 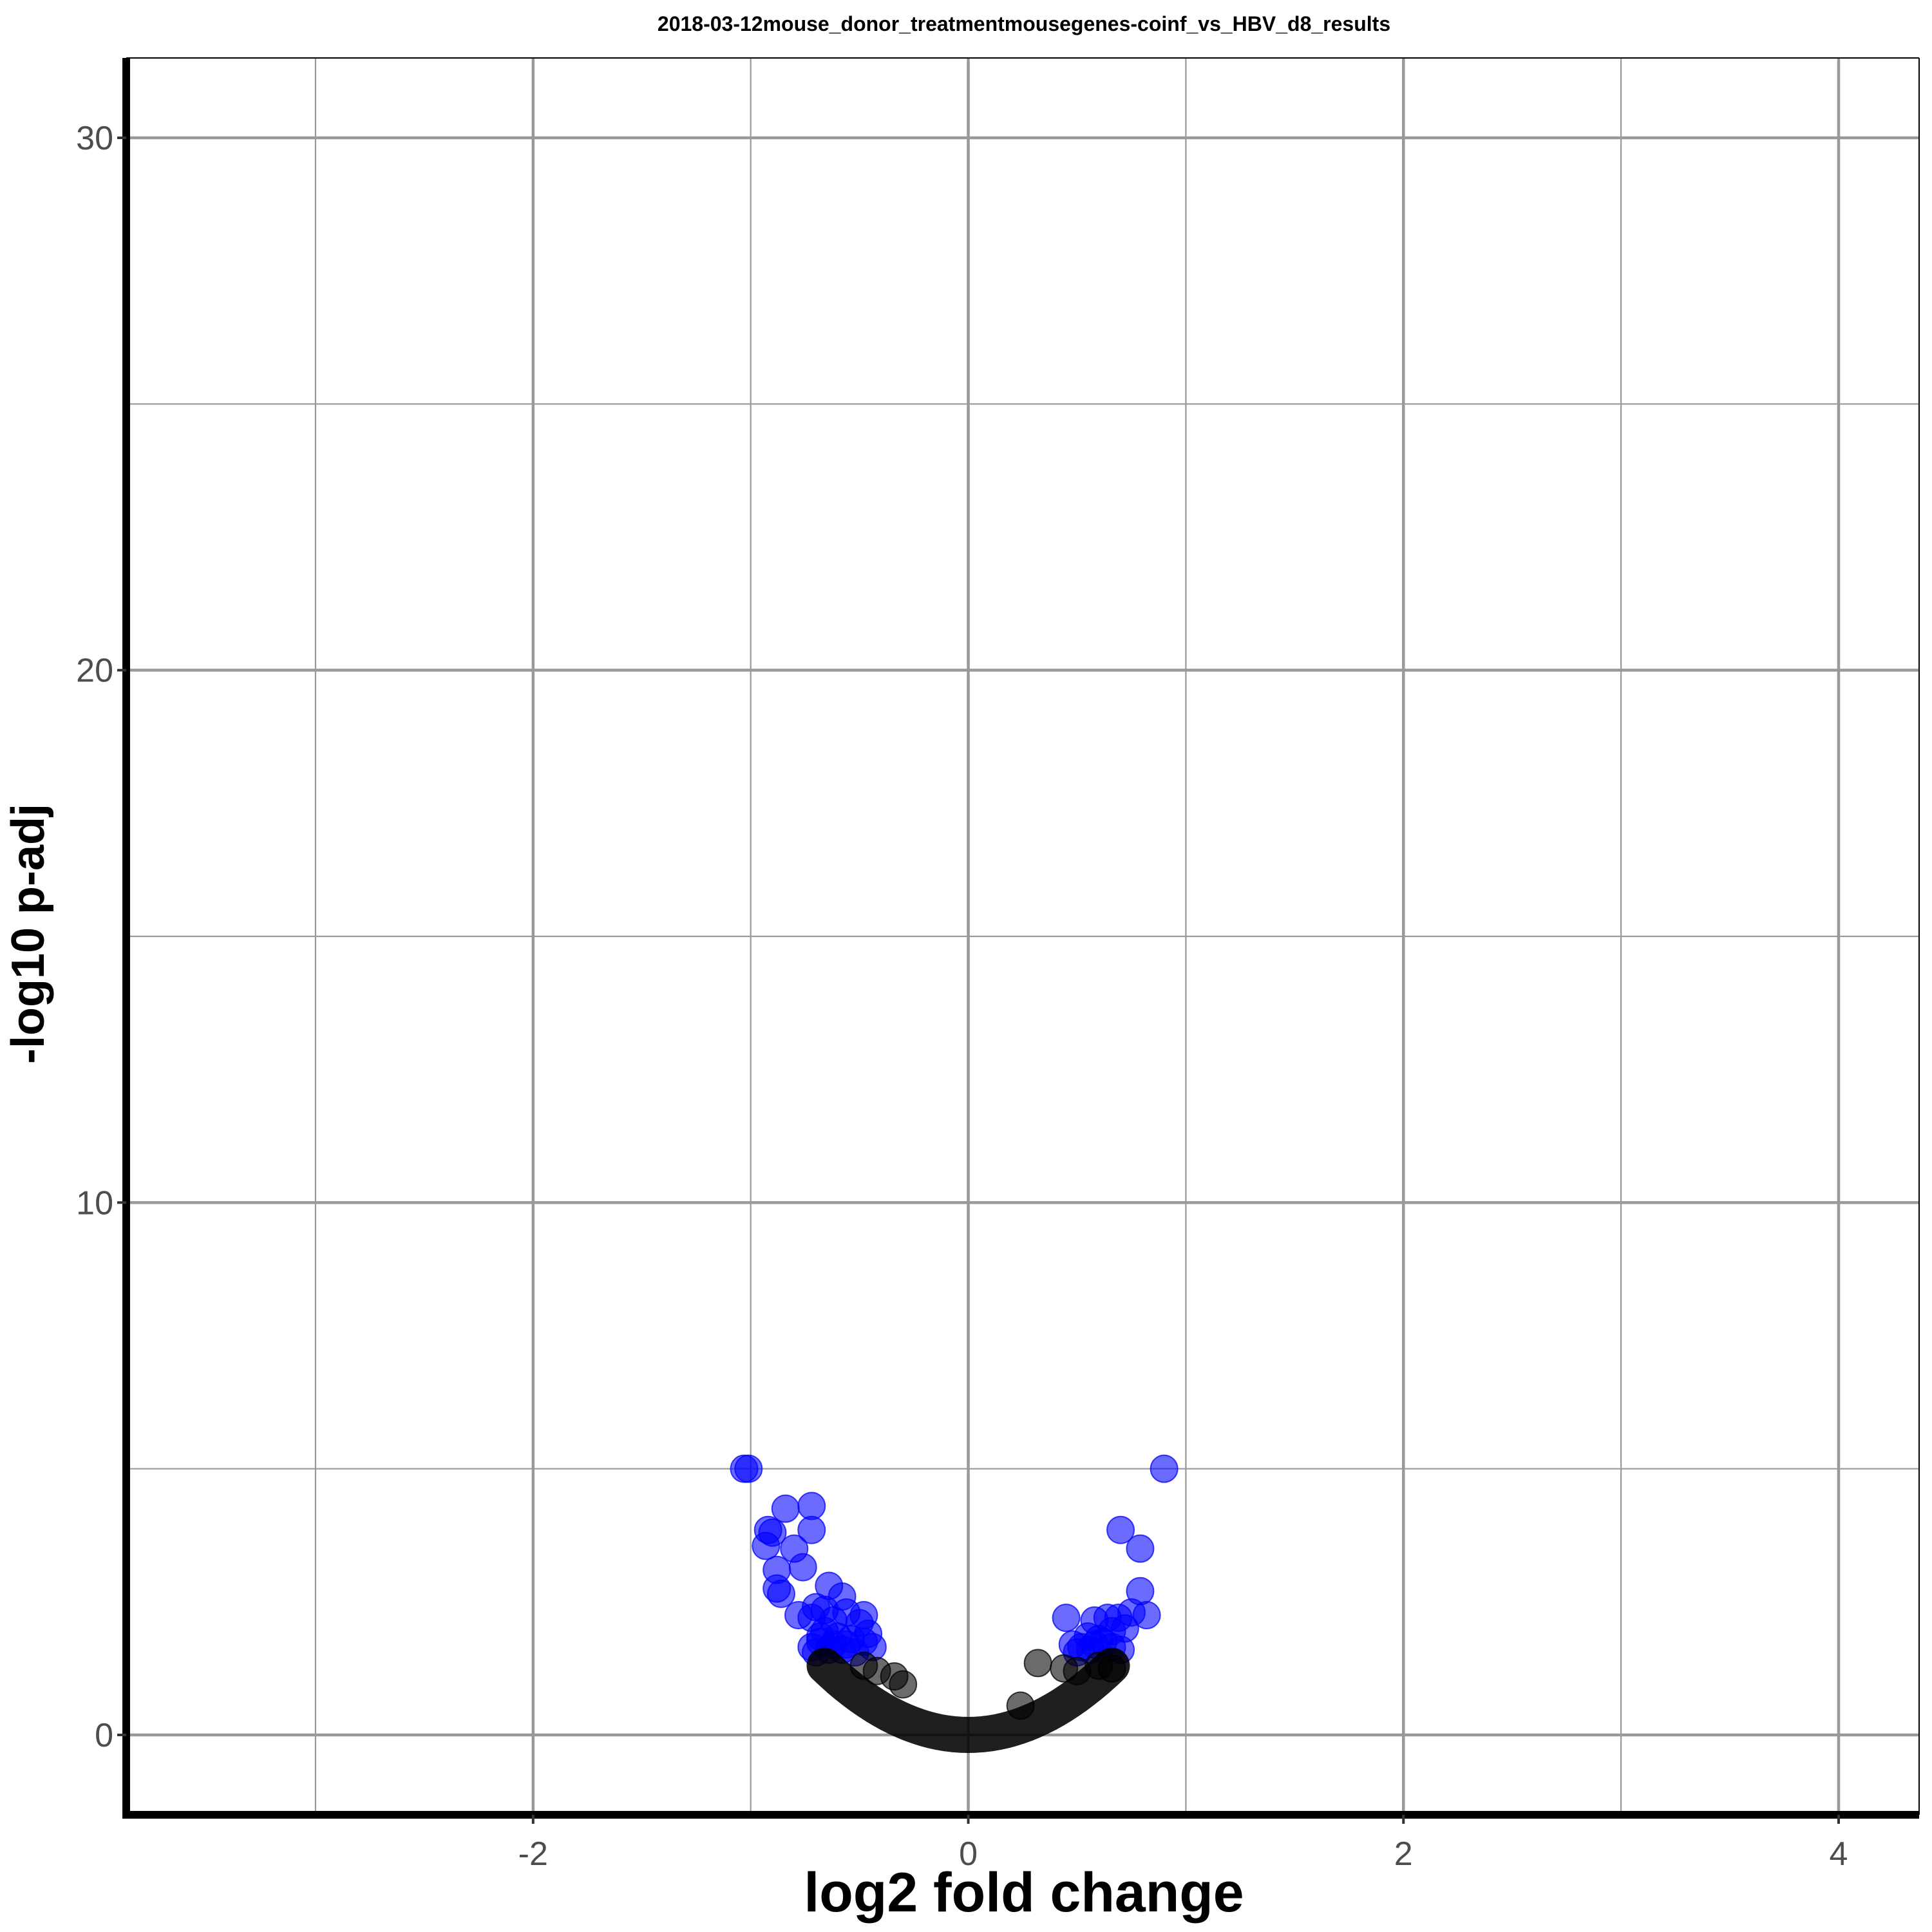 What do you see at coordinates (1024, 1893) in the screenshot?
I see `x-axis-label: log2 fold change` at bounding box center [1024, 1893].